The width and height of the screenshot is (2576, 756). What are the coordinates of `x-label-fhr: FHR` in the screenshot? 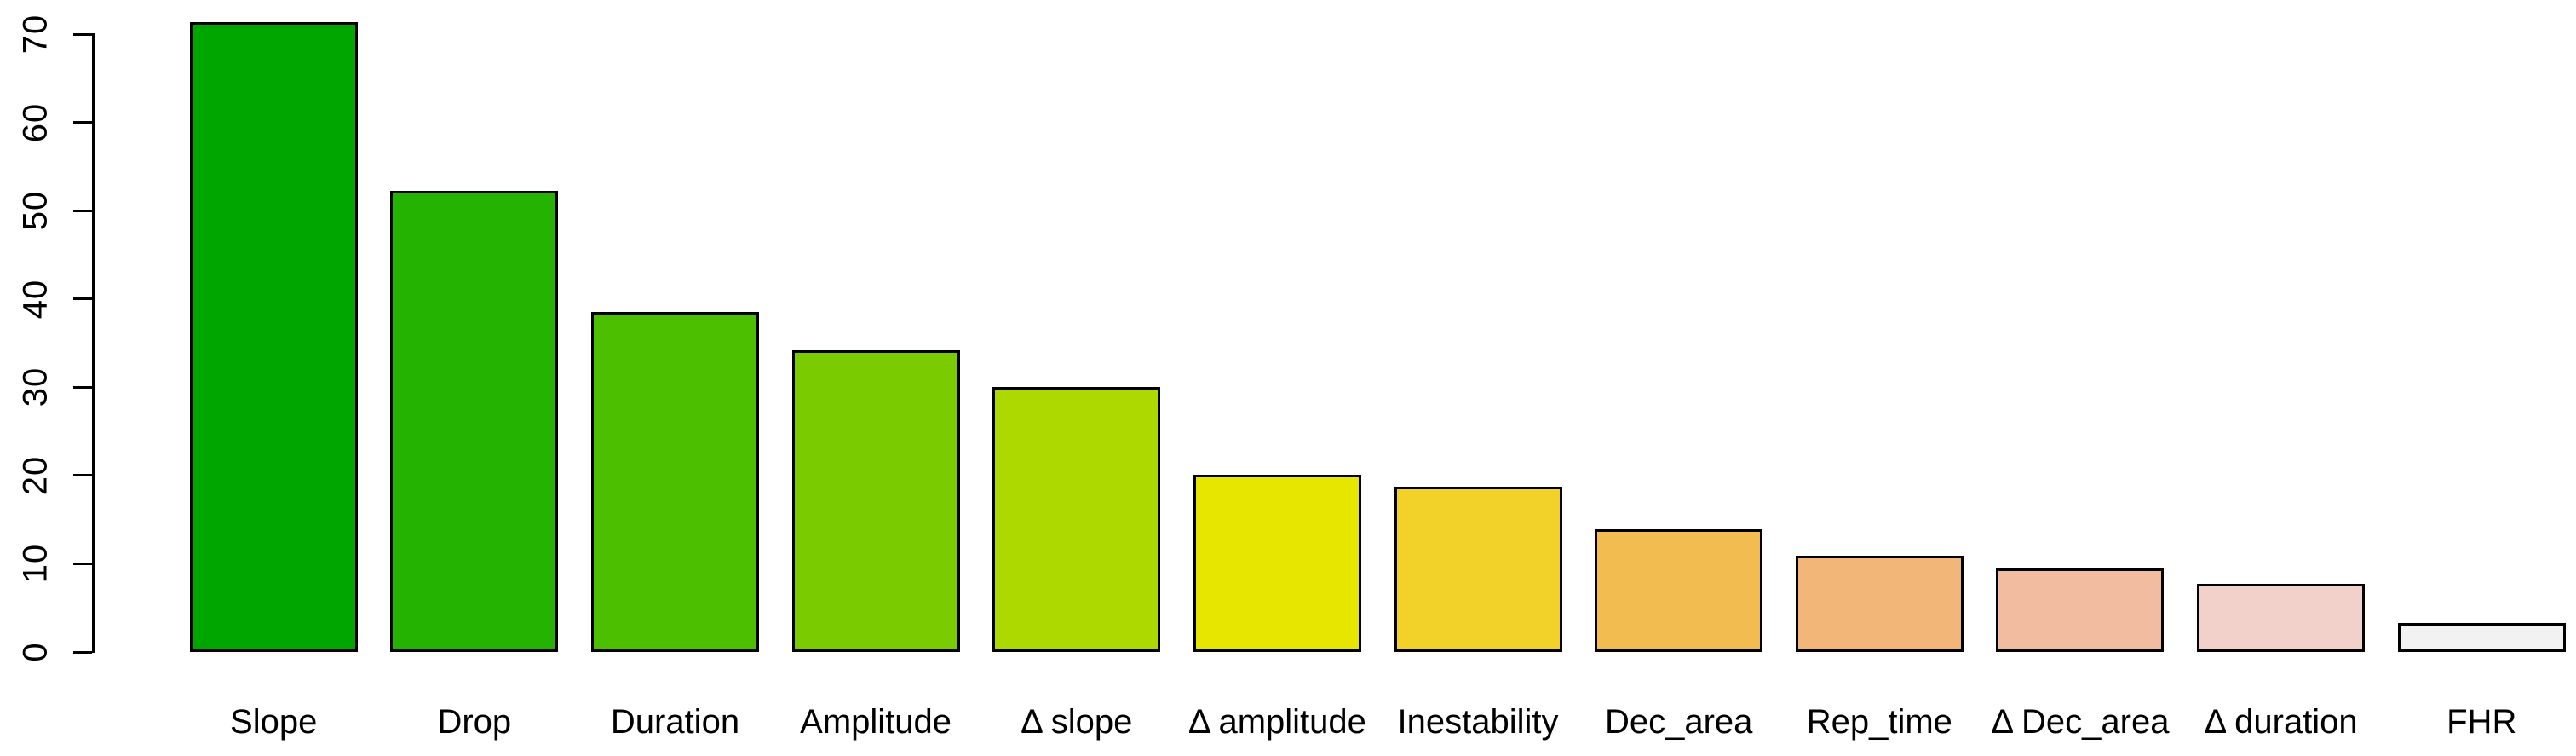 It's located at (2482, 722).